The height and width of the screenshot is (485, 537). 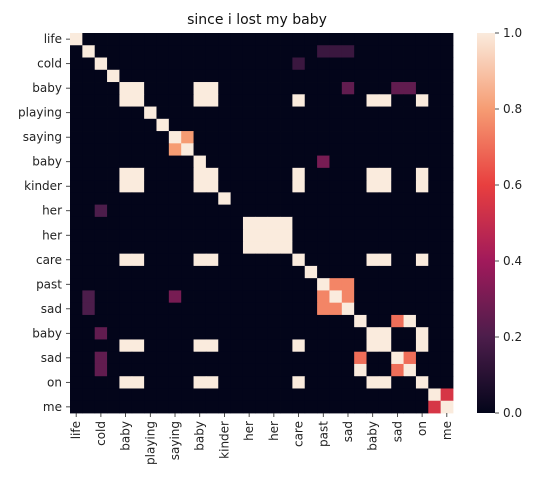 I want to click on y-tick-label: cold, so click(x=49, y=64).